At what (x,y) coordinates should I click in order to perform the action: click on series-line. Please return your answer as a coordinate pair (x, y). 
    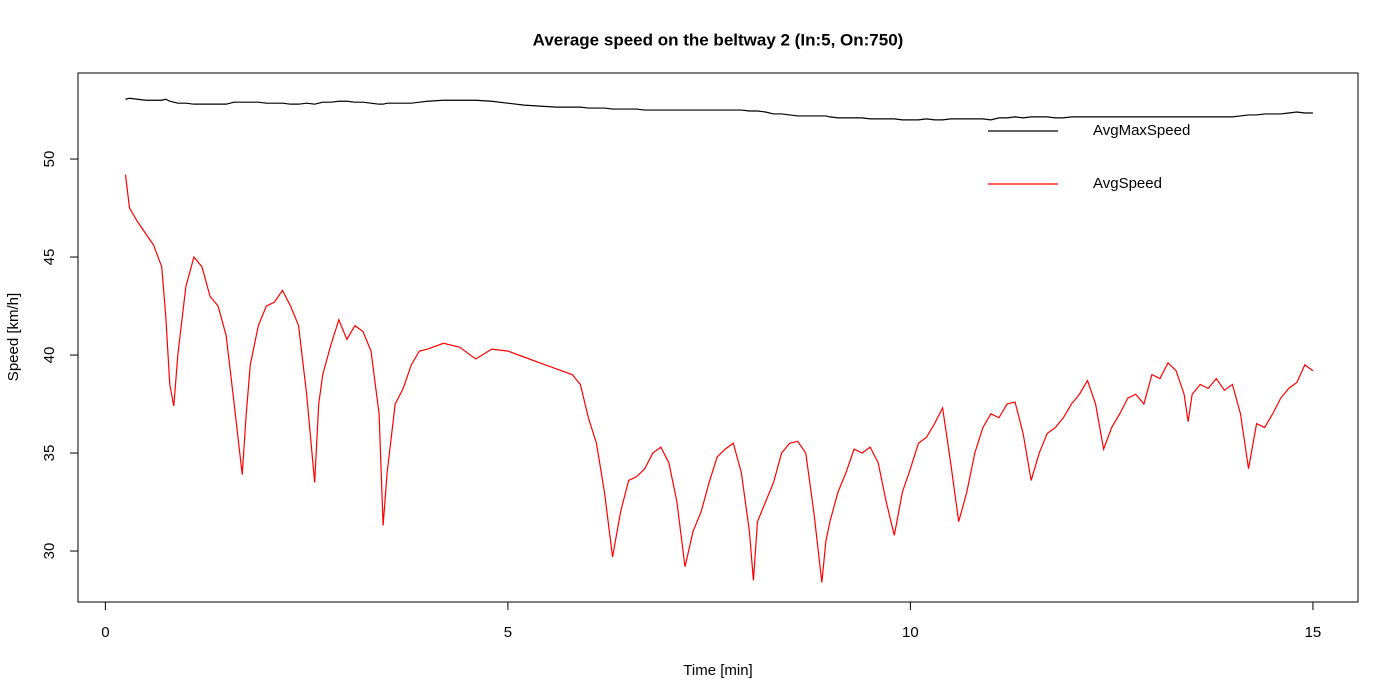
    Looking at the image, I should click on (719, 109).